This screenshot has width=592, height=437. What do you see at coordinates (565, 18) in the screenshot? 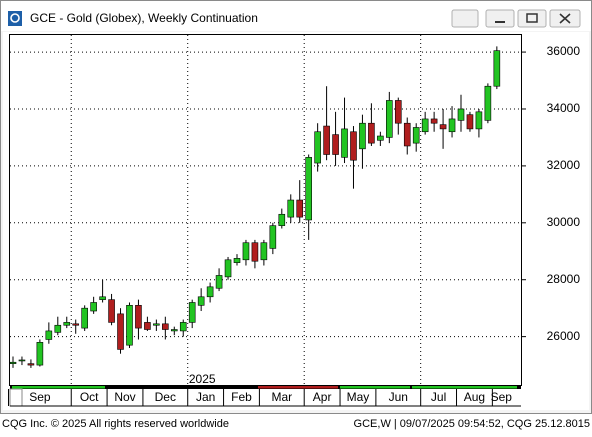
I see `close-glyph` at bounding box center [565, 18].